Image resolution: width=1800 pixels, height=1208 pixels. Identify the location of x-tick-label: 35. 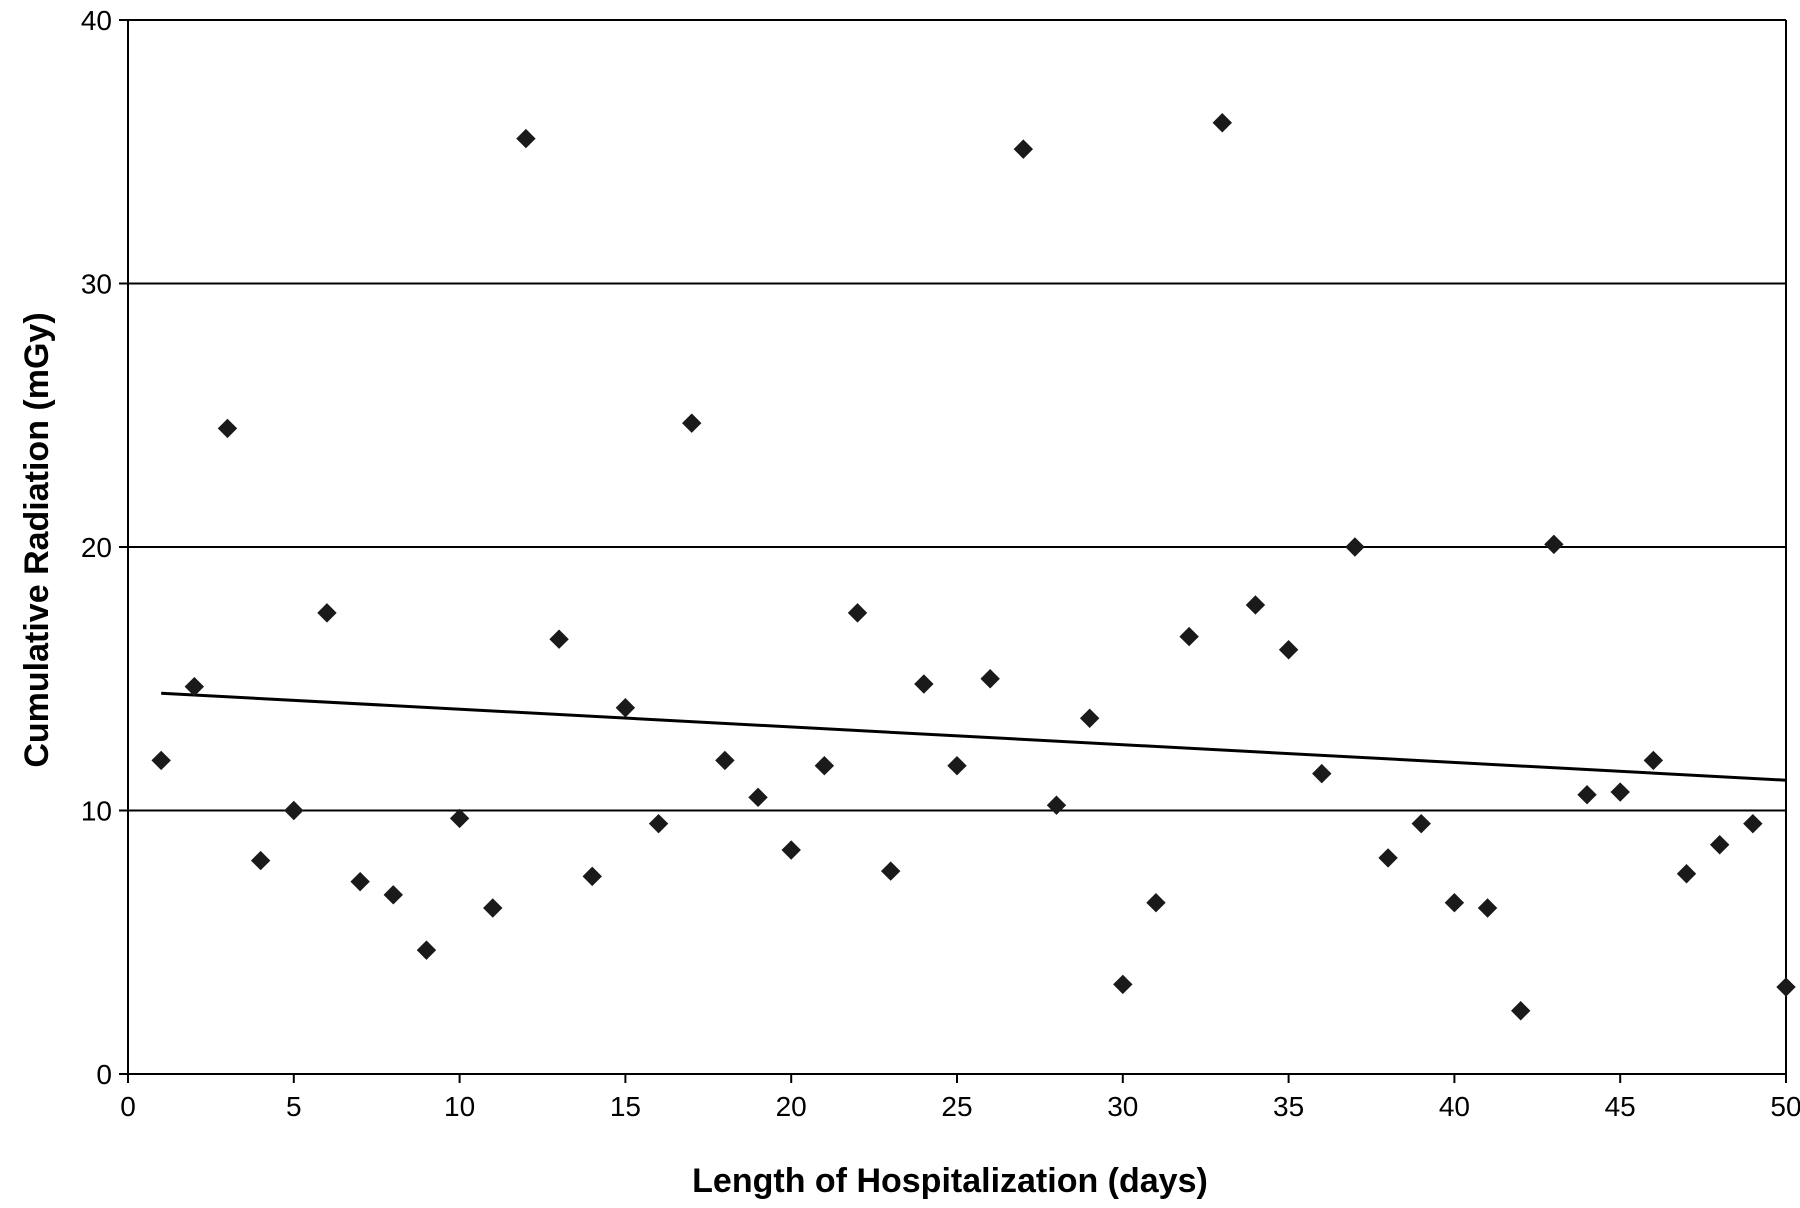
(1288, 1106).